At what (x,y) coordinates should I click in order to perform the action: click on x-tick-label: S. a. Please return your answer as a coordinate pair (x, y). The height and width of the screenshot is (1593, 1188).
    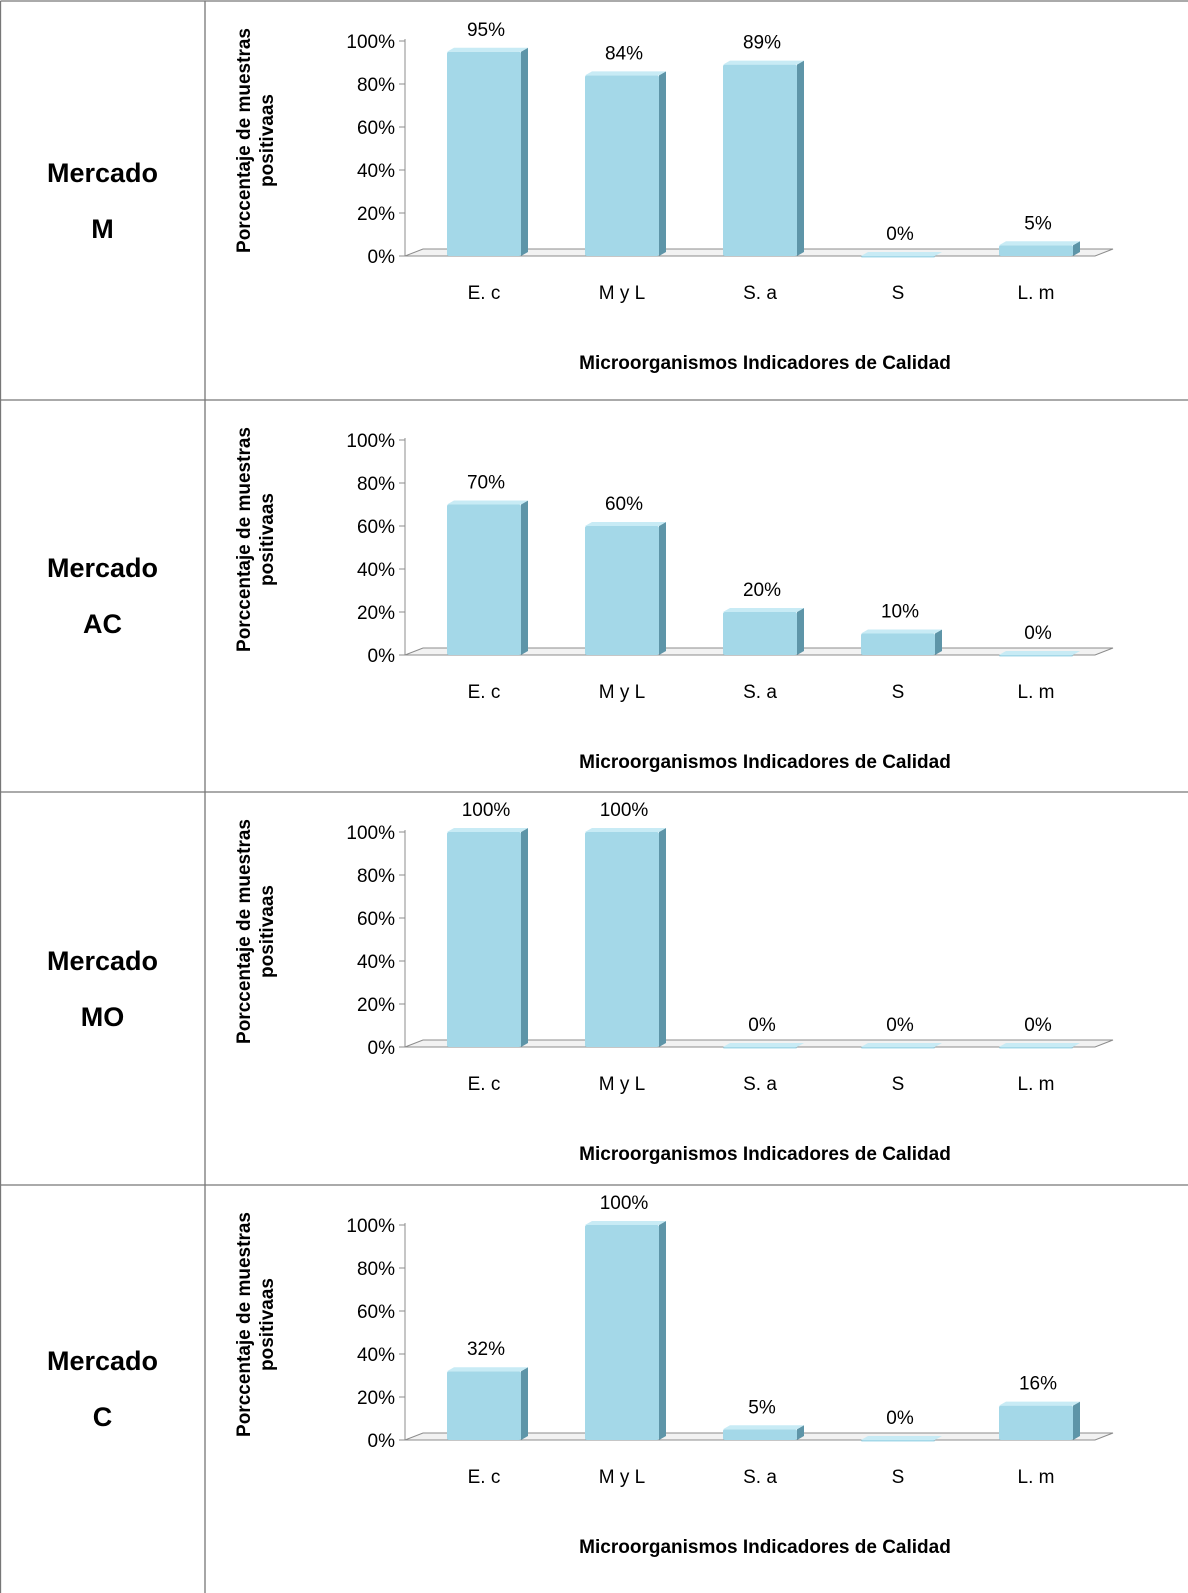
    Looking at the image, I should click on (760, 692).